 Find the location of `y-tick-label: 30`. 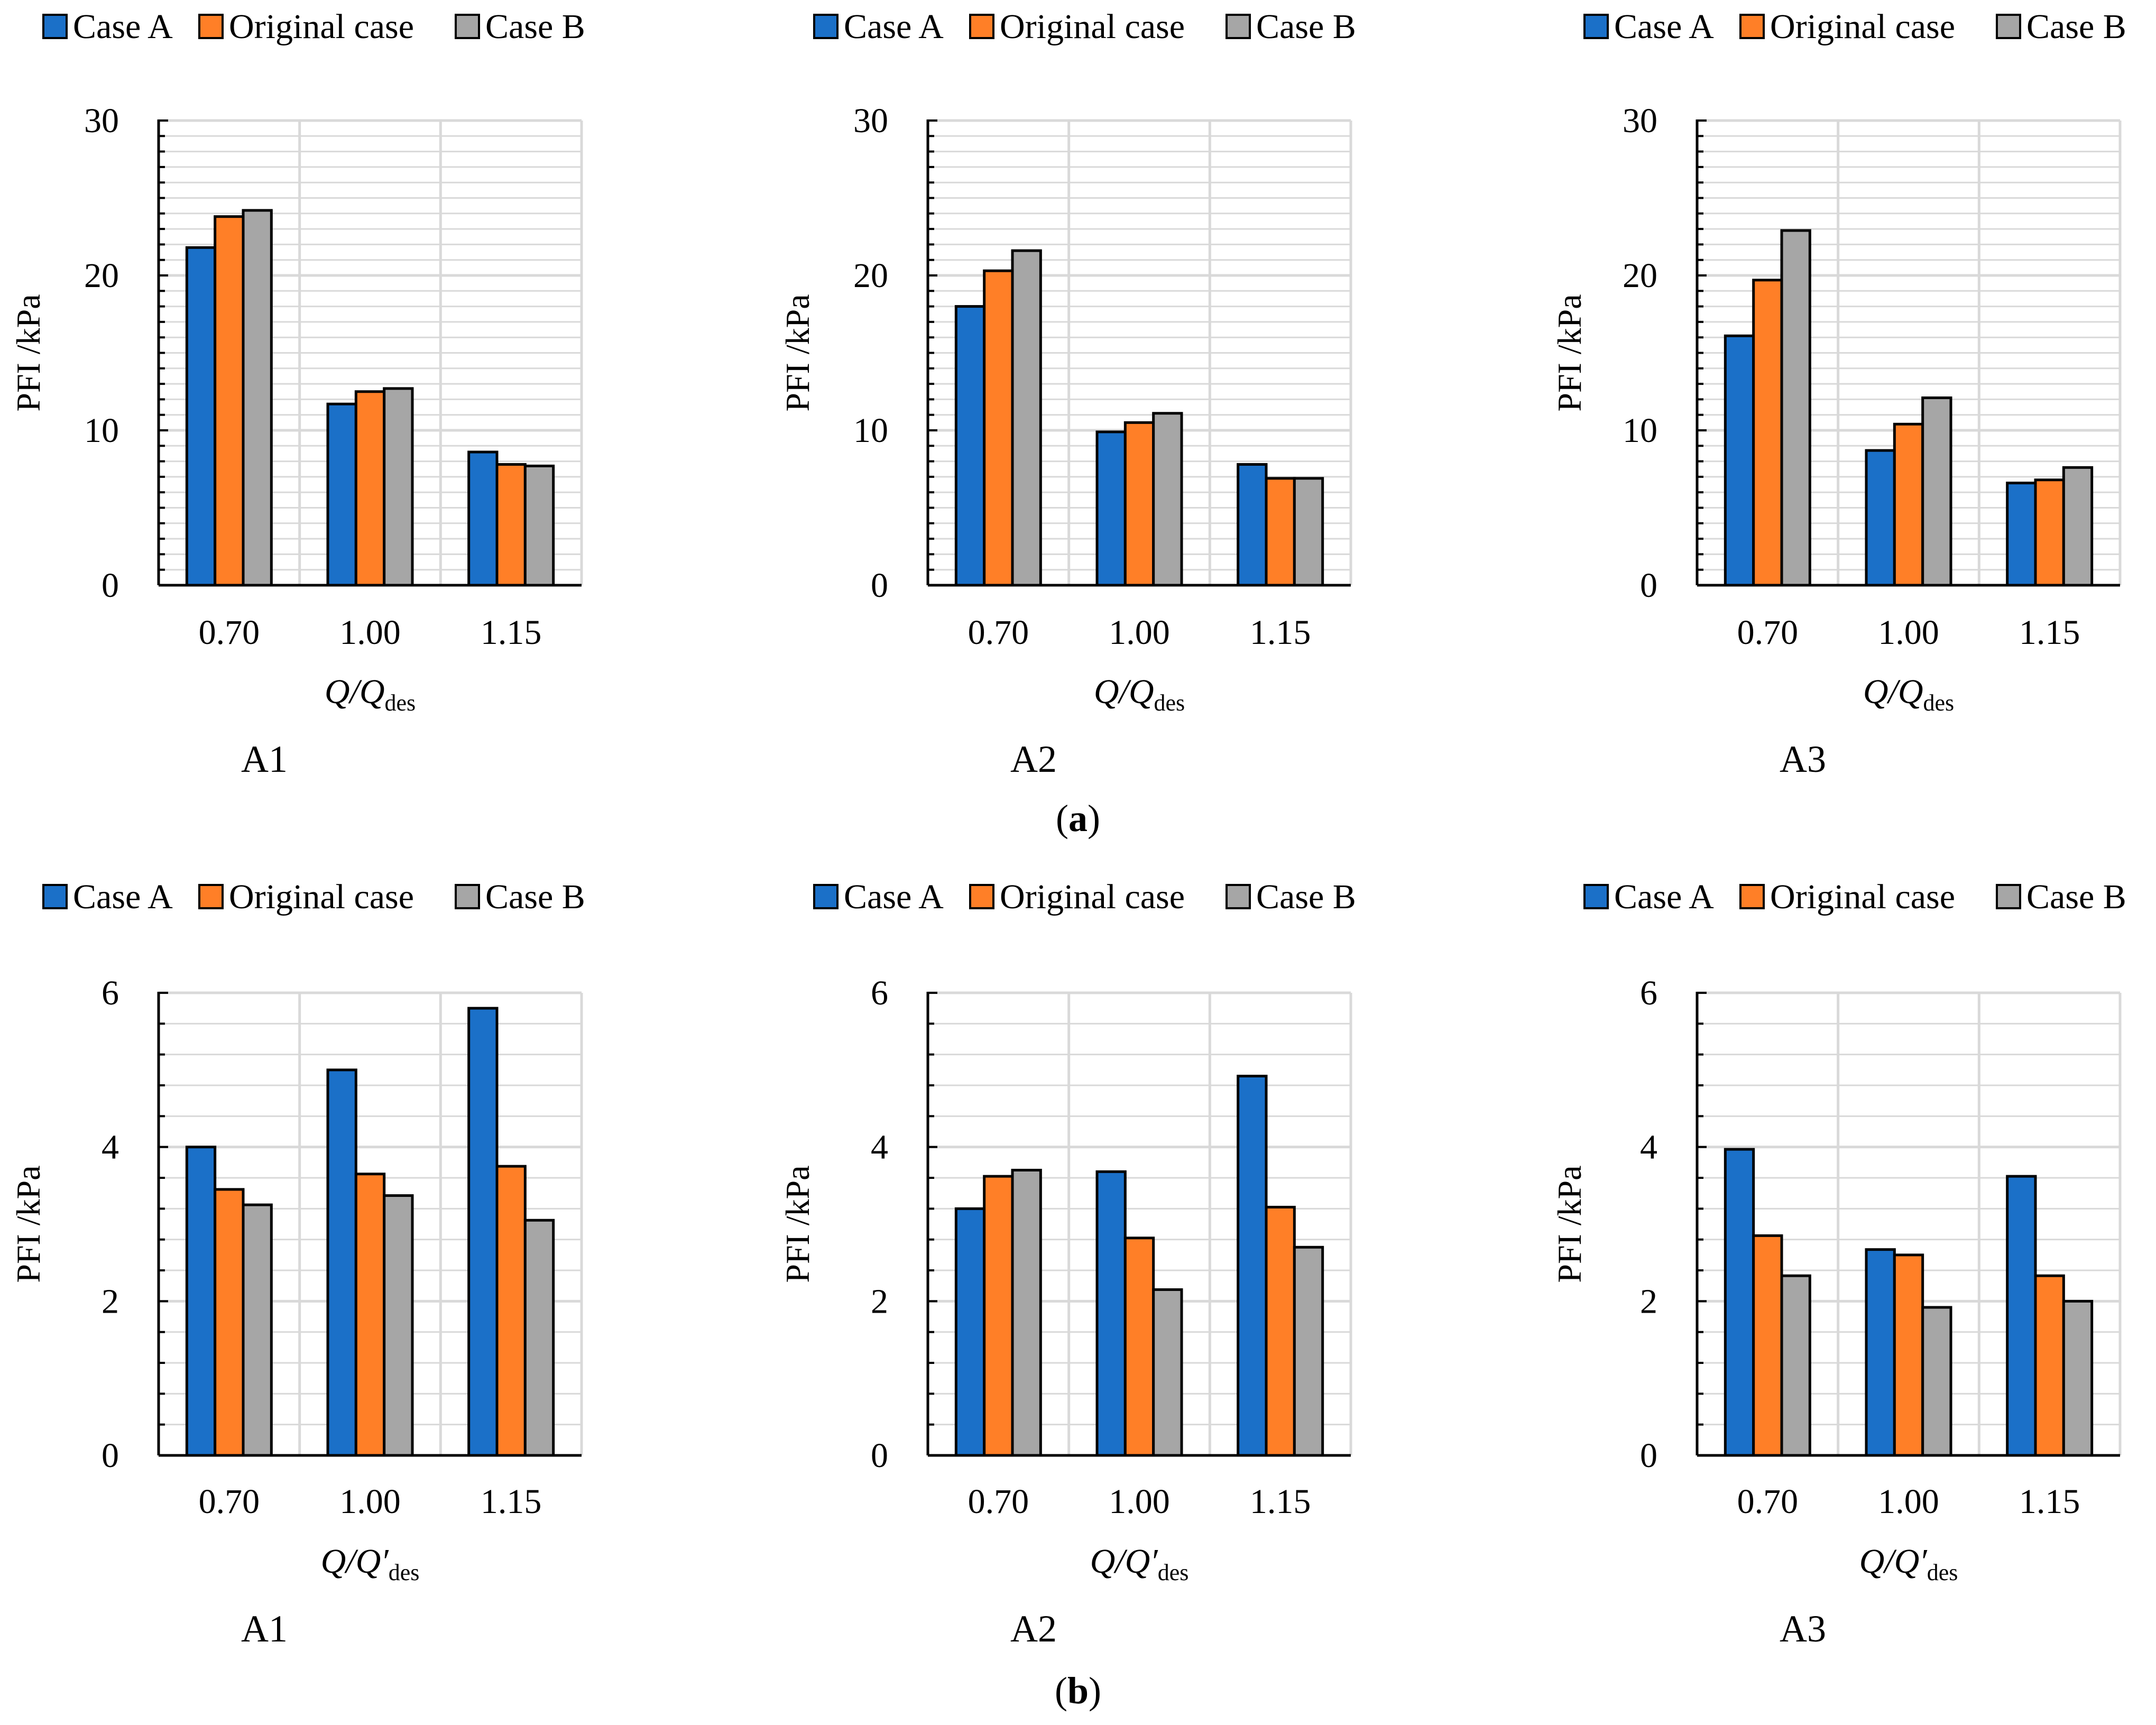

y-tick-label: 30 is located at coordinates (1640, 121).